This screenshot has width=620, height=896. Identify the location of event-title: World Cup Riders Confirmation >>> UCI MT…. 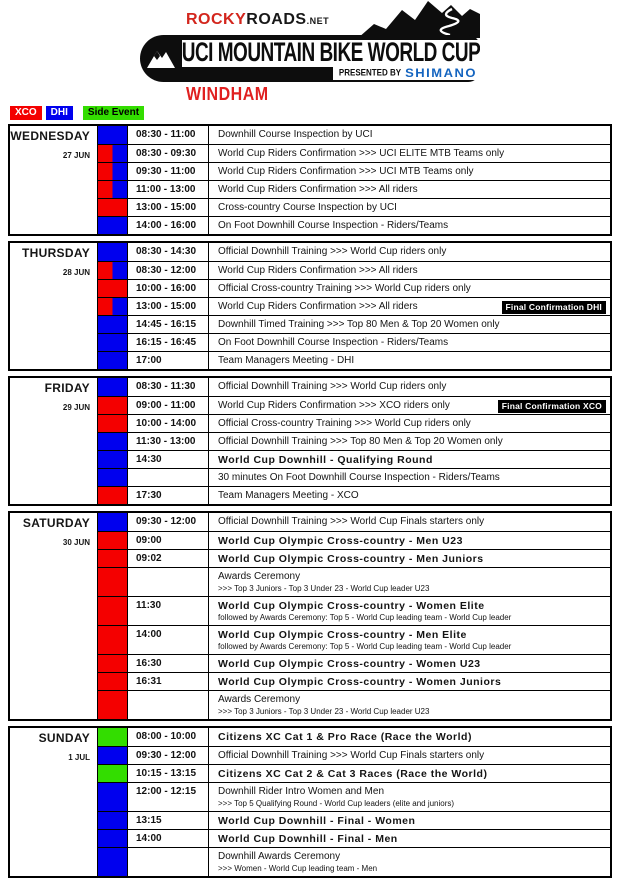
(346, 171).